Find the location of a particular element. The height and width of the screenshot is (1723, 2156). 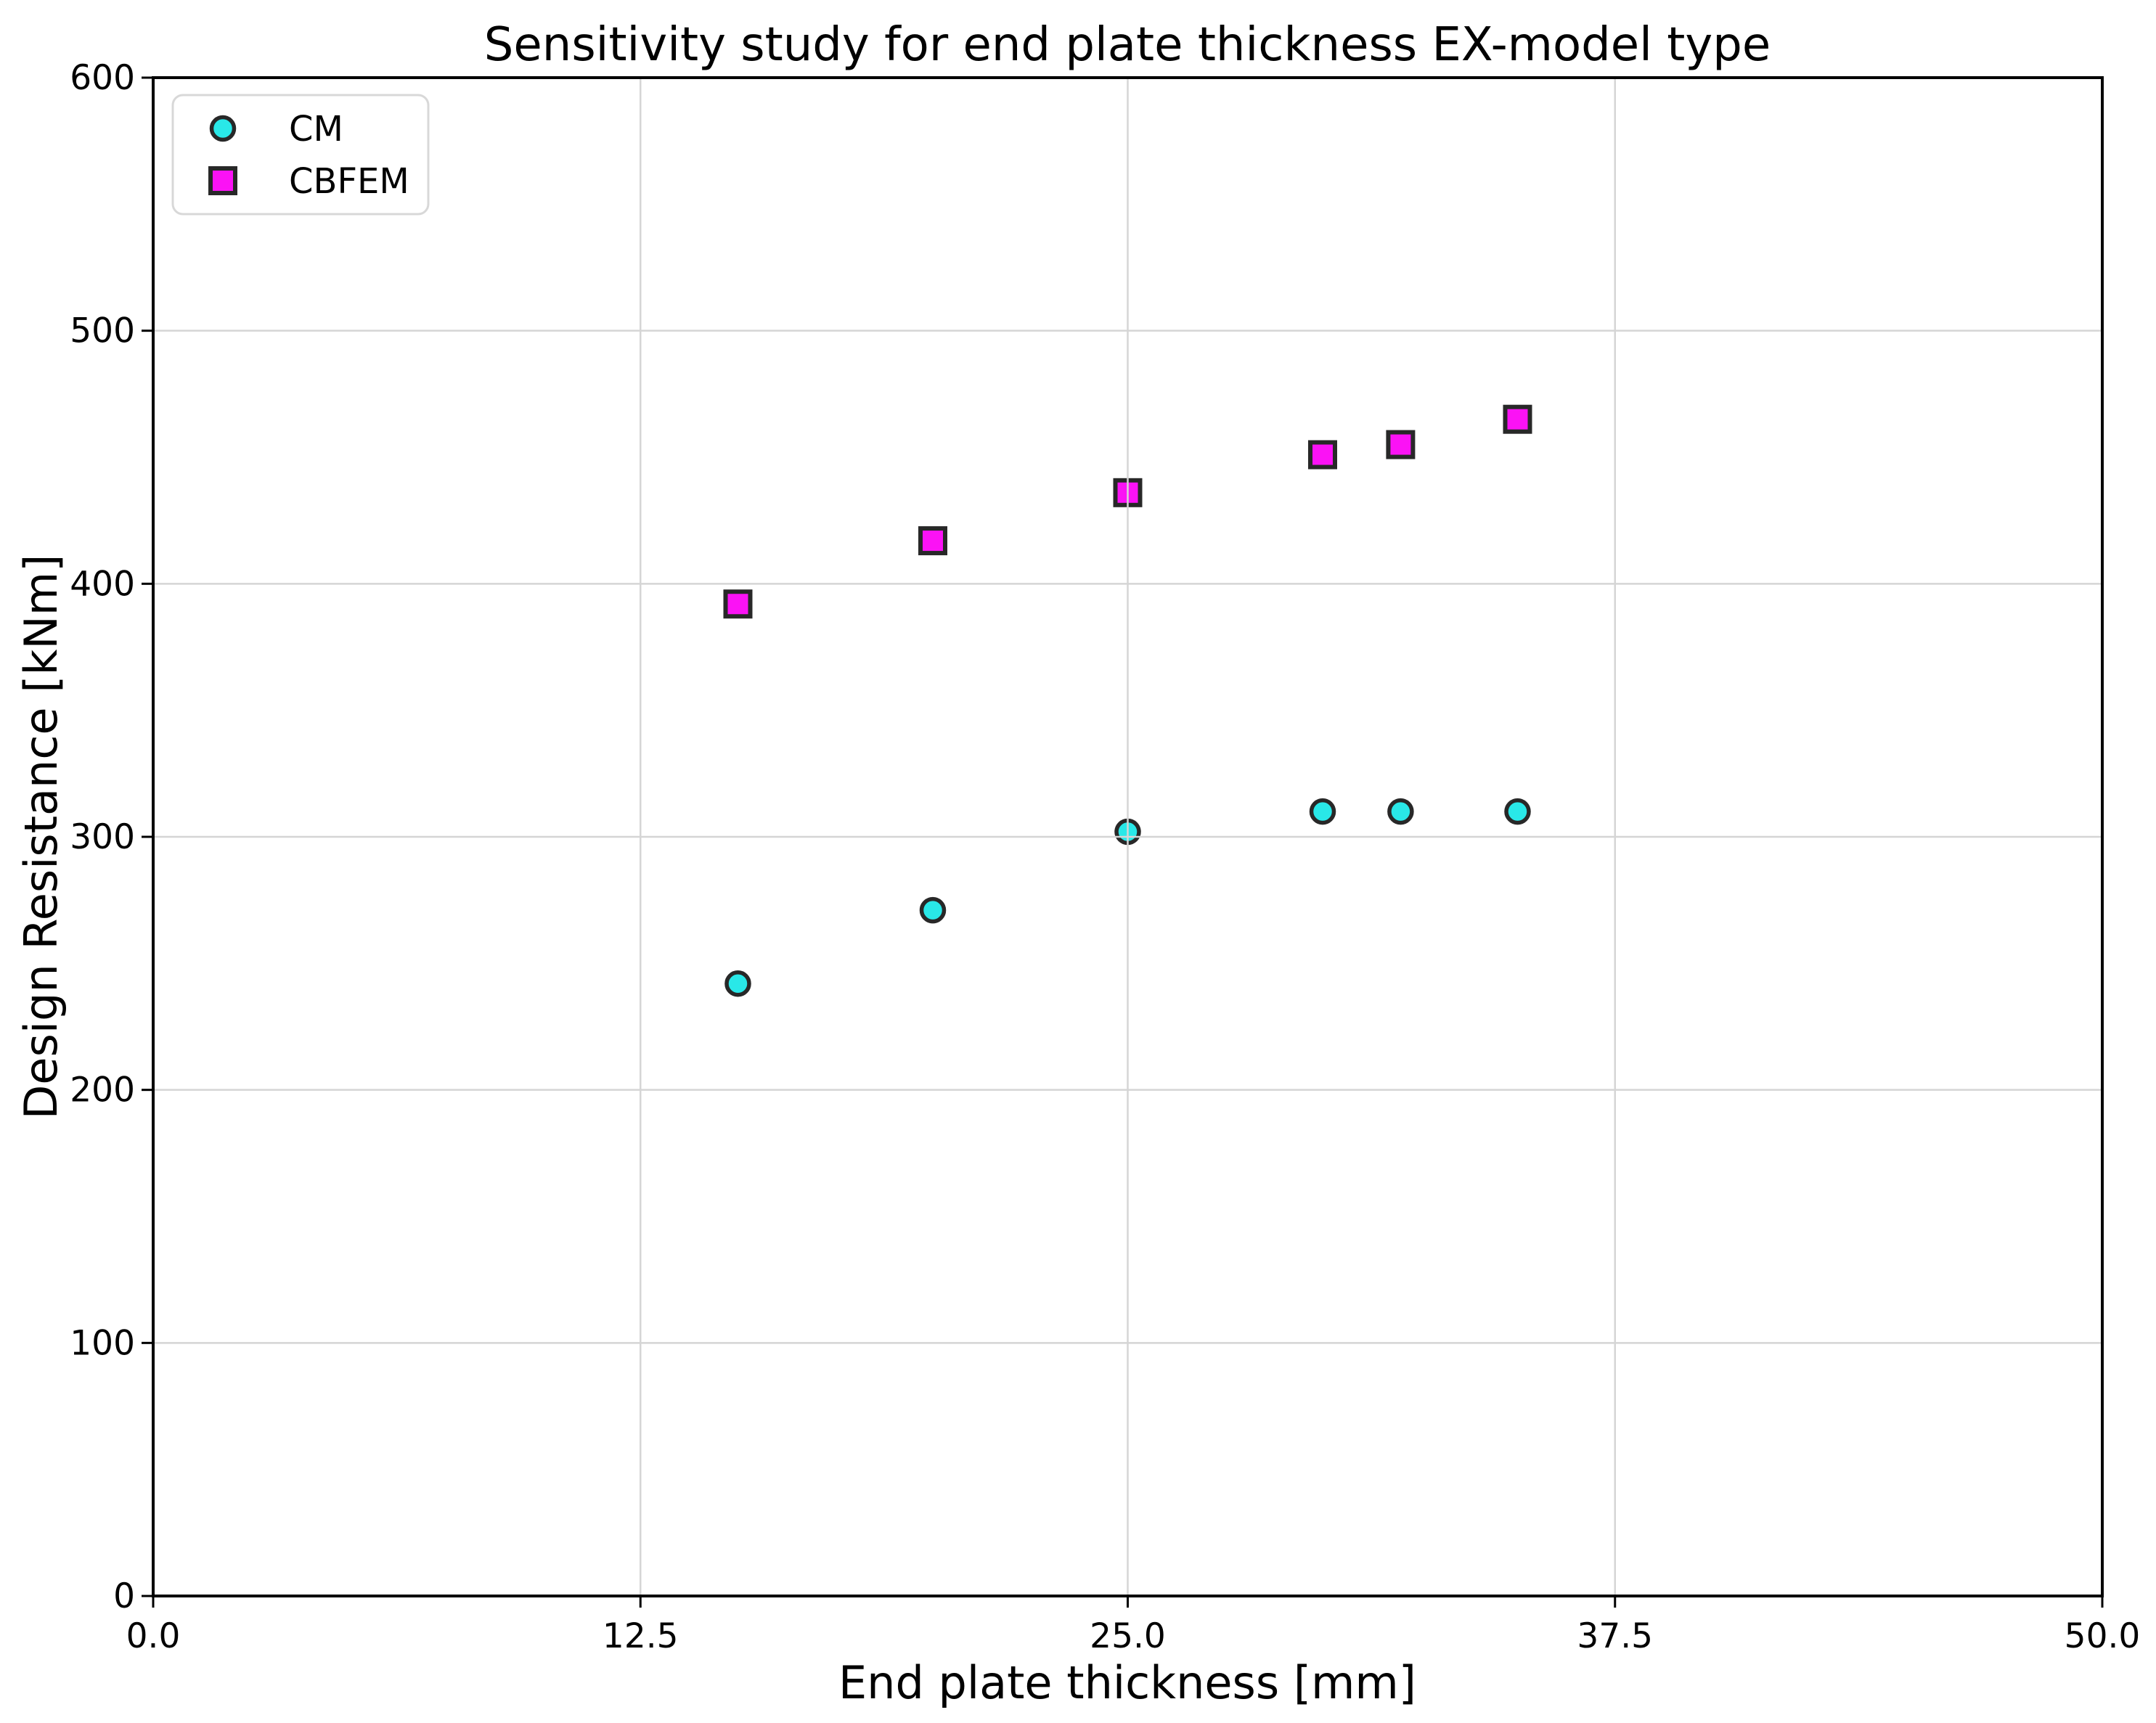

x-tick-label: 50.0 is located at coordinates (2103, 1636).